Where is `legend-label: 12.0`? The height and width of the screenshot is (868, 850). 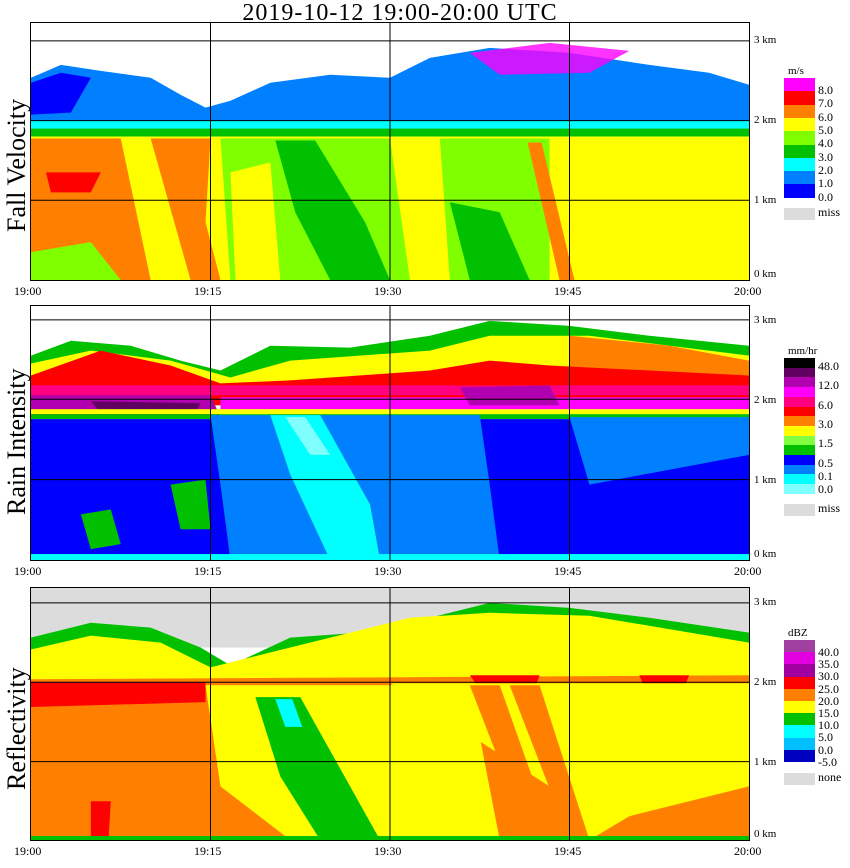
legend-label: 12.0 is located at coordinates (828, 385).